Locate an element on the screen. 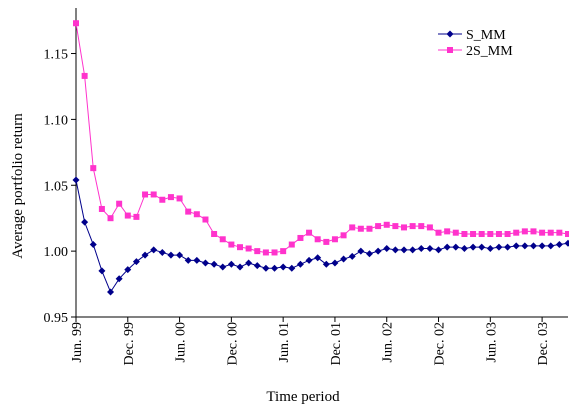 This screenshot has height=409, width=569. x-tick-label: Jun. 99 is located at coordinates (77, 342).